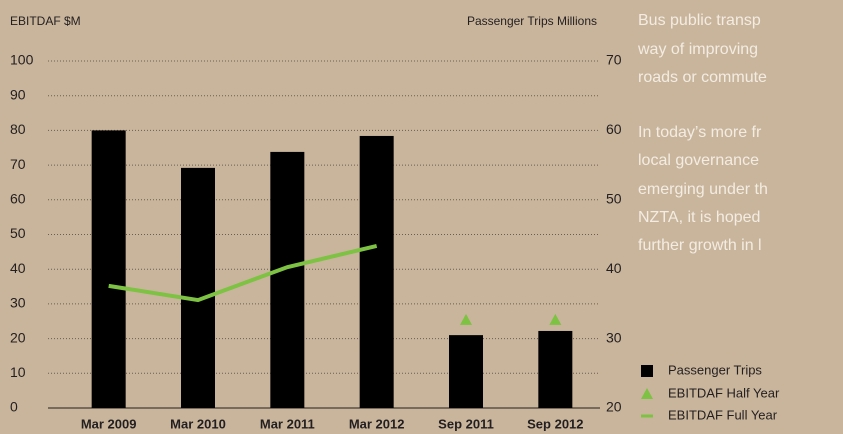  Describe the element at coordinates (18, 94) in the screenshot. I see `y-tick-label: 90` at that location.